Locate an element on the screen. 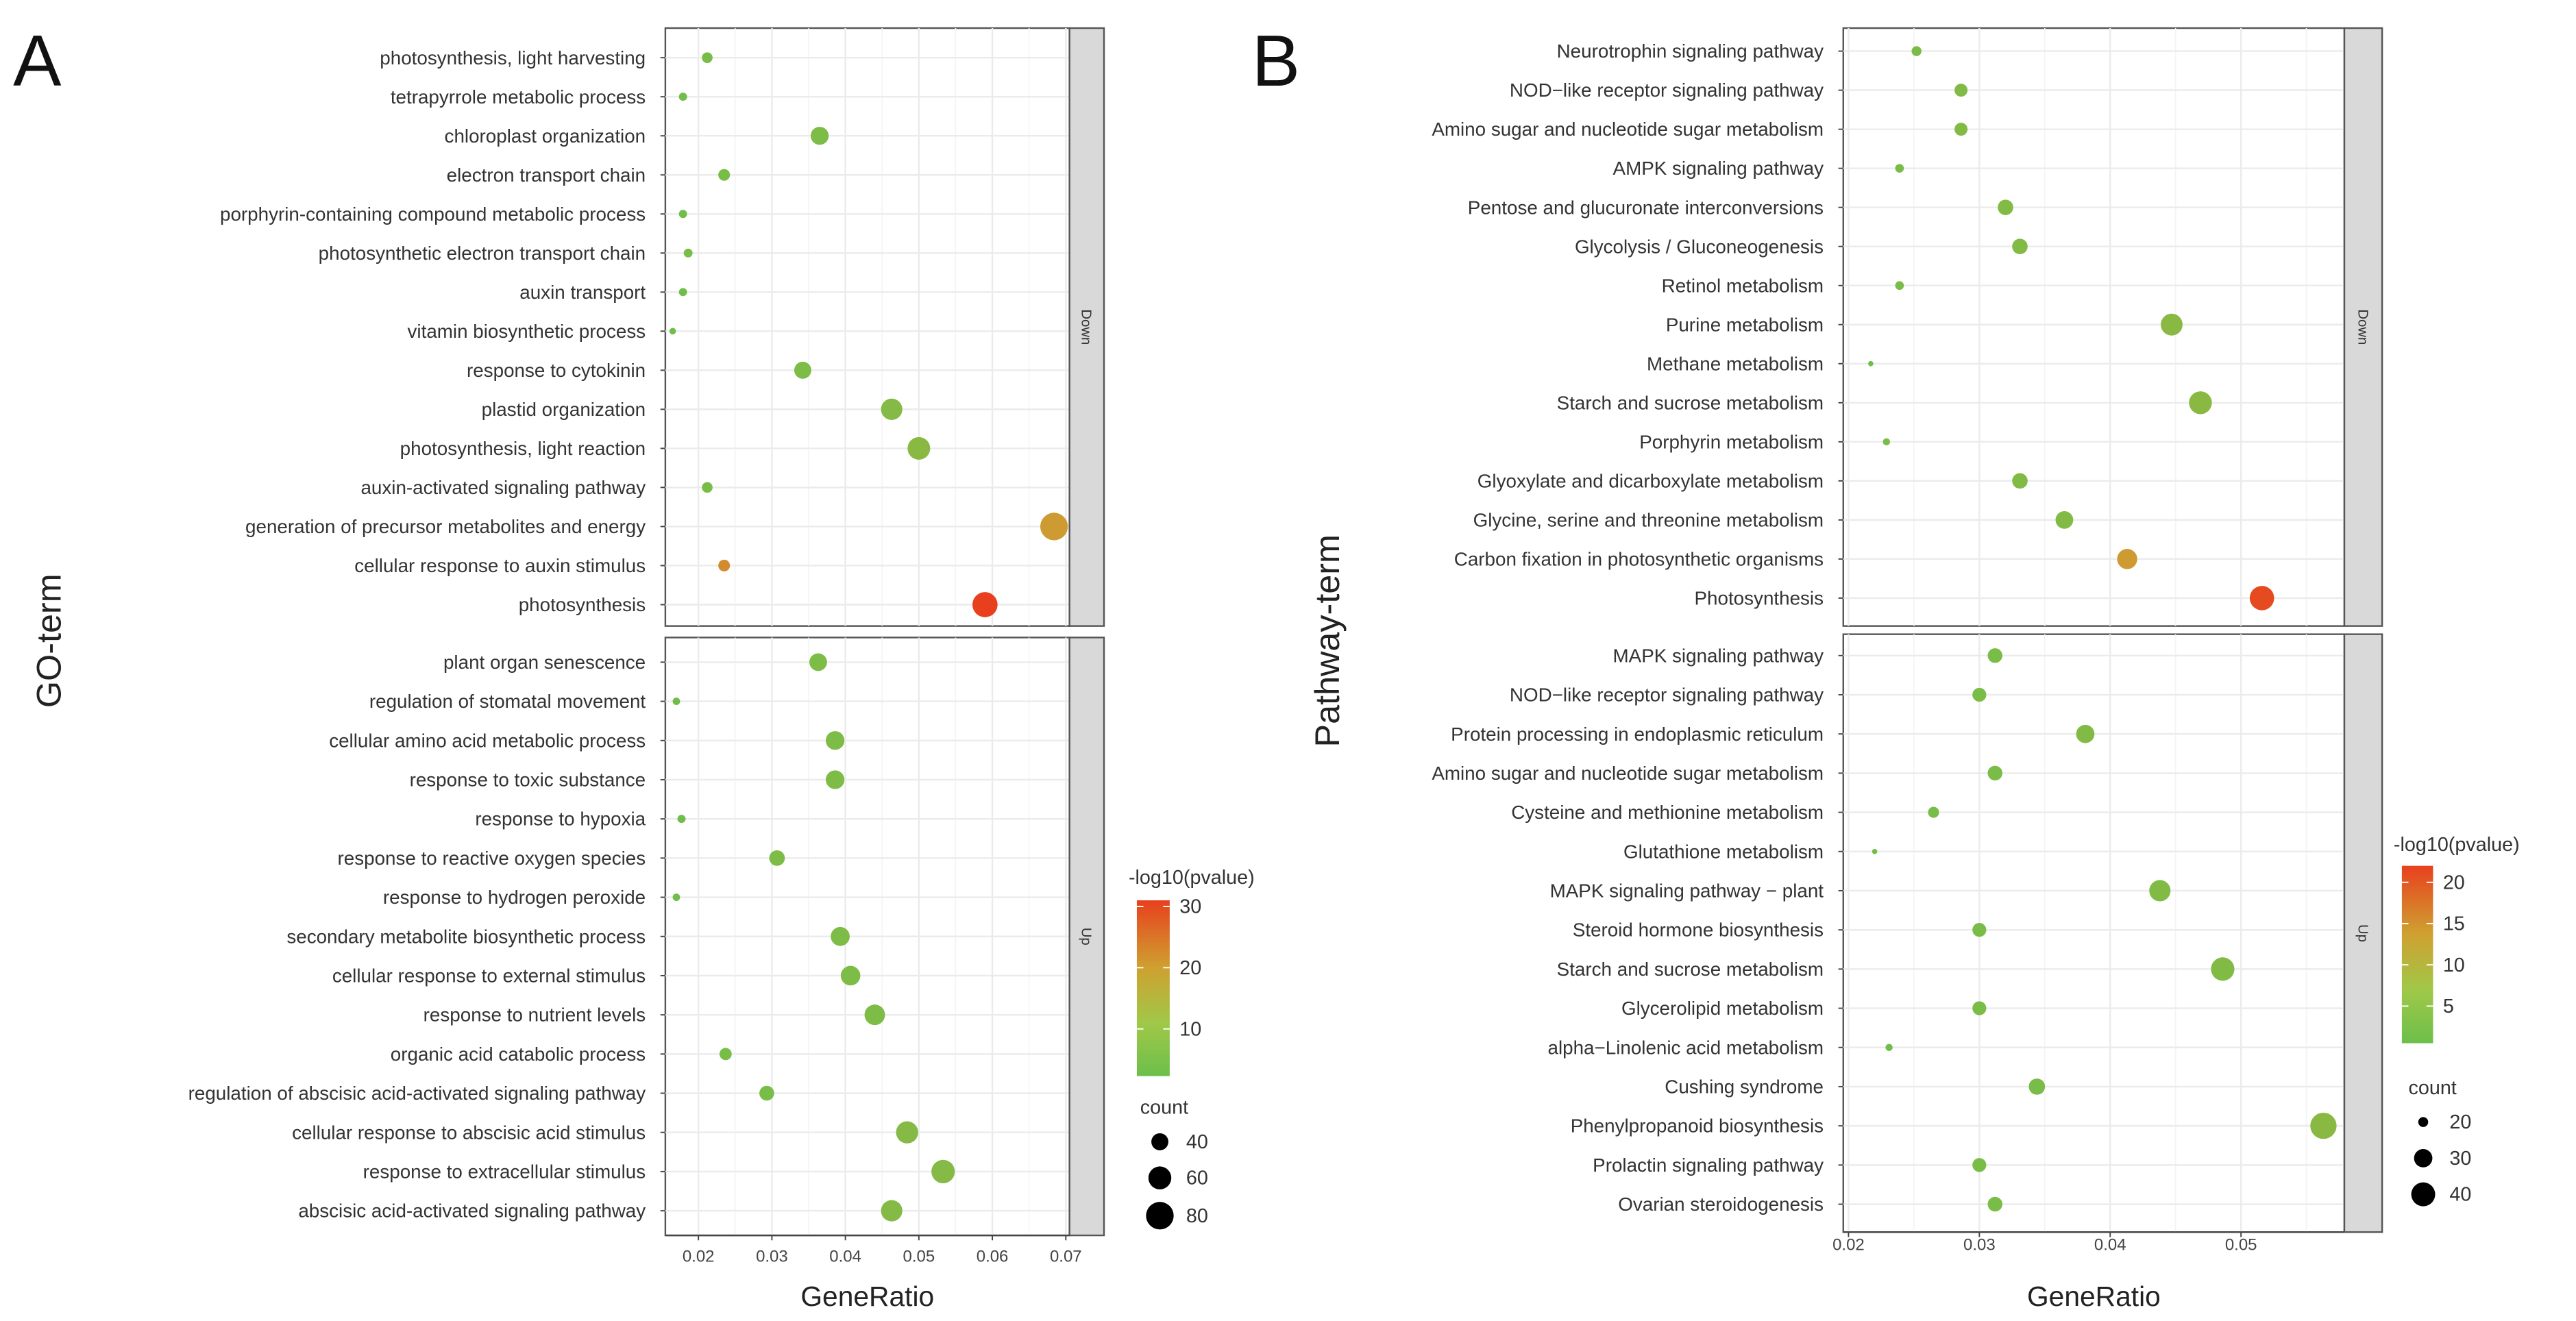 The width and height of the screenshot is (2576, 1321). facet-strip-label: Down is located at coordinates (2363, 327).